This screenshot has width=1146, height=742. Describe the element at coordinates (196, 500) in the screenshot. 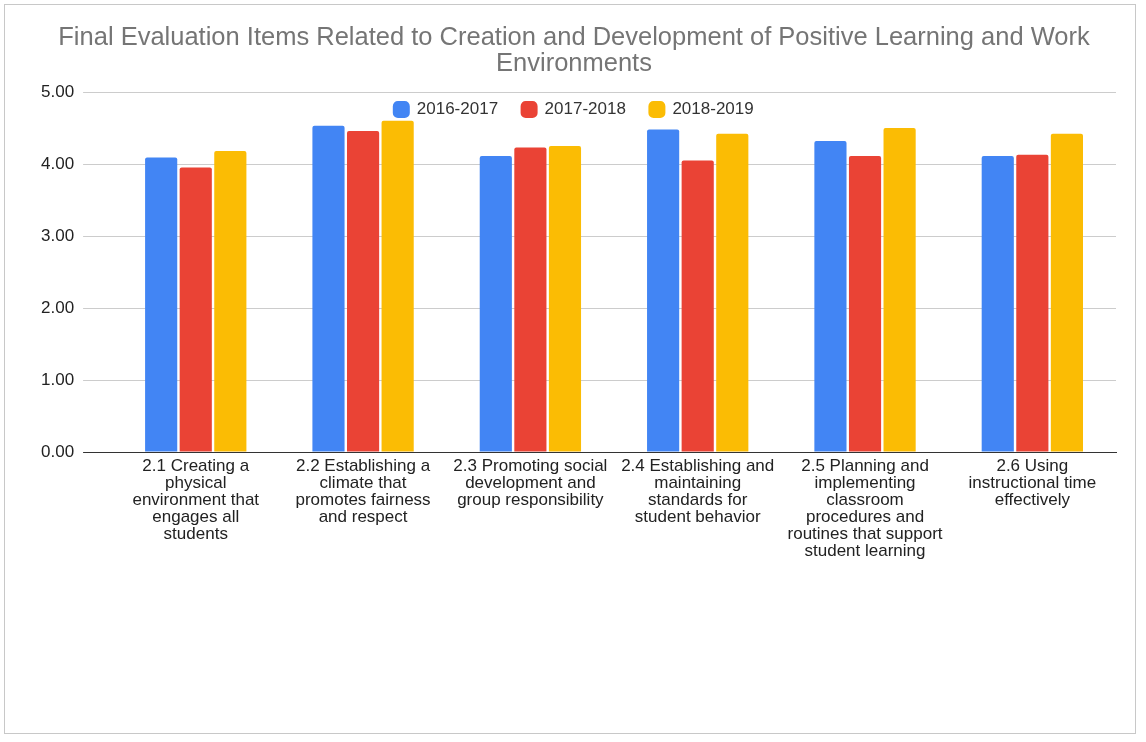

I see `x-tick-label: 2.1 Creating a physical environment that engages all students` at that location.